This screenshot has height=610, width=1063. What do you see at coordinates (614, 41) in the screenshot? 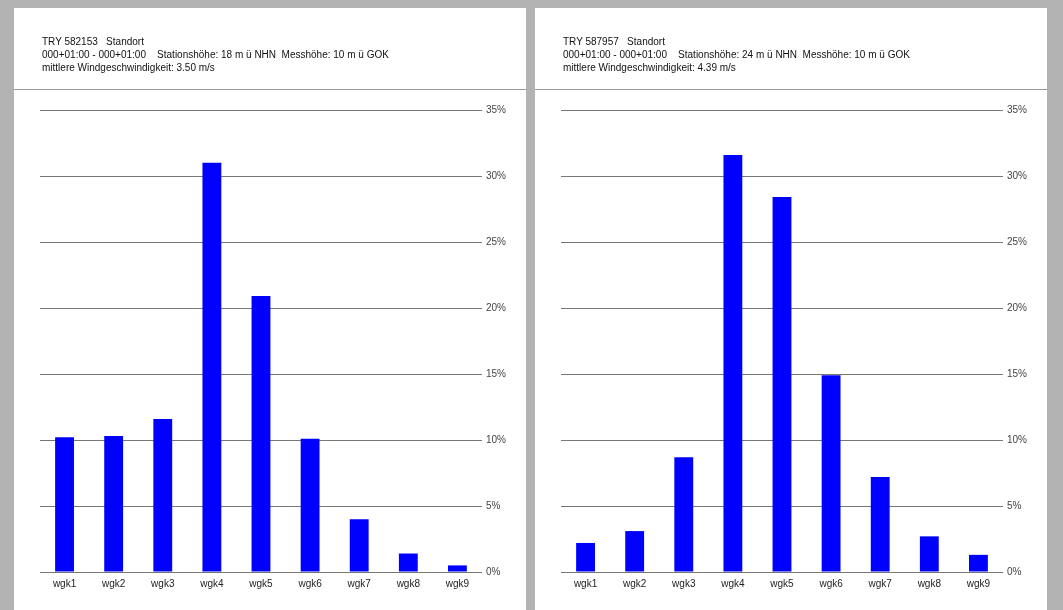
I see `chart-title: TRY 587957 Standort` at bounding box center [614, 41].